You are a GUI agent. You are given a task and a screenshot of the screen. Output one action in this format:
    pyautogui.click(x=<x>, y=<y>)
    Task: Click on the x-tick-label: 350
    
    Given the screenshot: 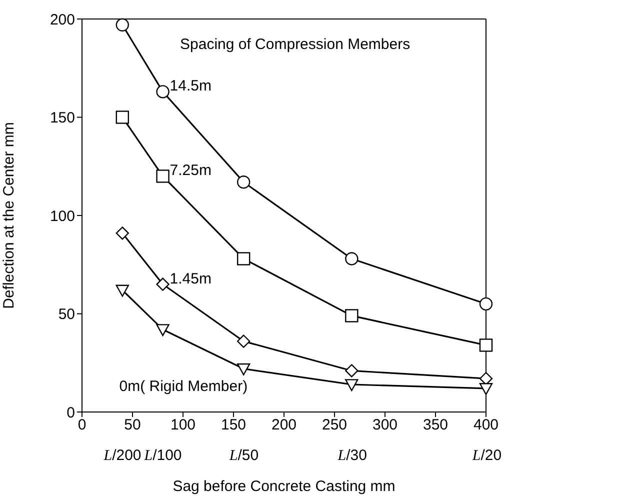 What is the action you would take?
    pyautogui.click(x=435, y=425)
    